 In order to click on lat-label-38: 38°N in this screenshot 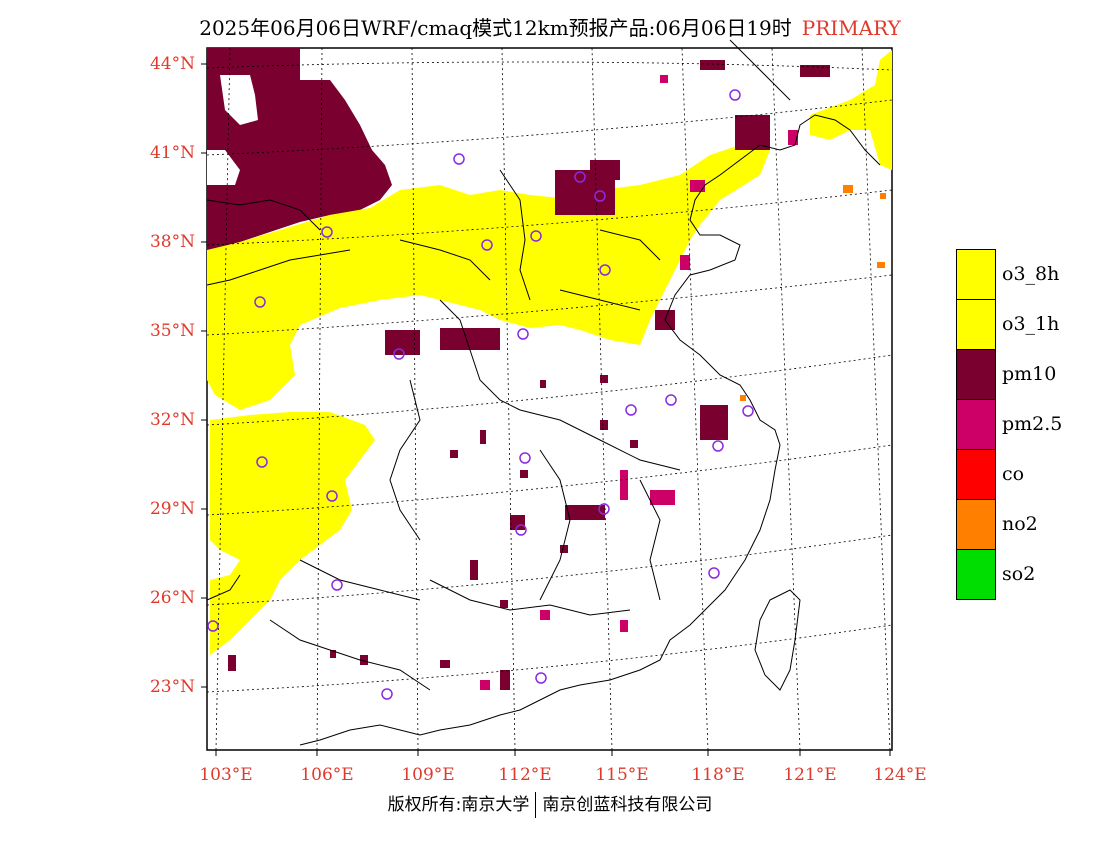, I will do `click(172, 242)`.